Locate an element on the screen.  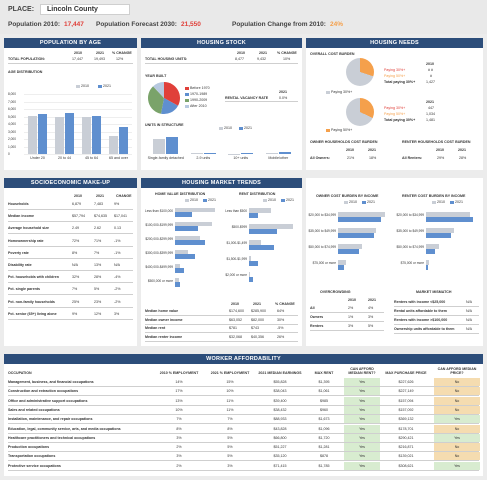
year-2010-heading: 2010 is located at coordinates (430, 64).